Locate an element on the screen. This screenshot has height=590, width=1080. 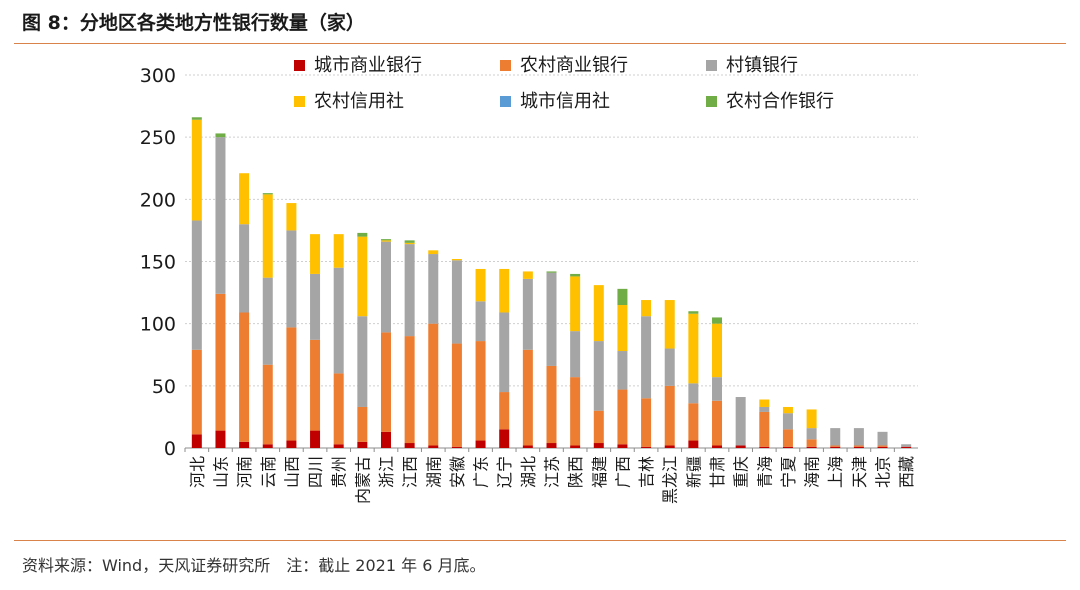
x-category-label: 北京 is located at coordinates (883, 472).